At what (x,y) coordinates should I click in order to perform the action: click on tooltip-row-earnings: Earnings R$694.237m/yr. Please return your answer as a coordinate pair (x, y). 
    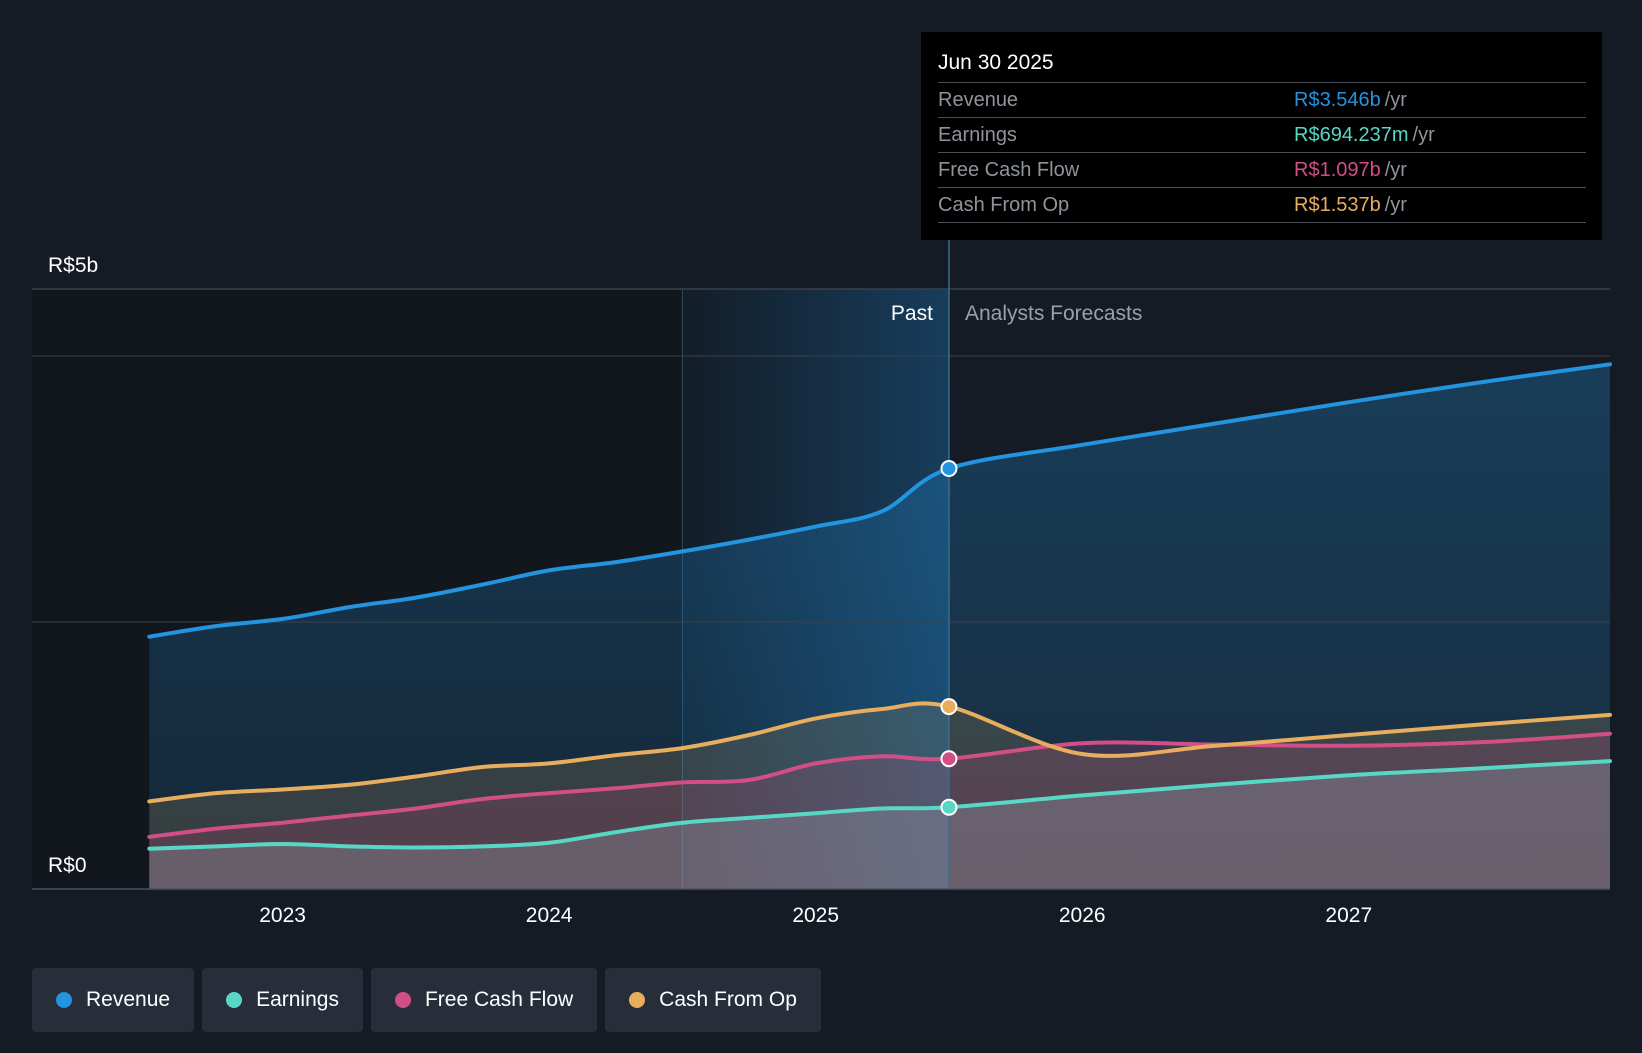
    Looking at the image, I should click on (1262, 135).